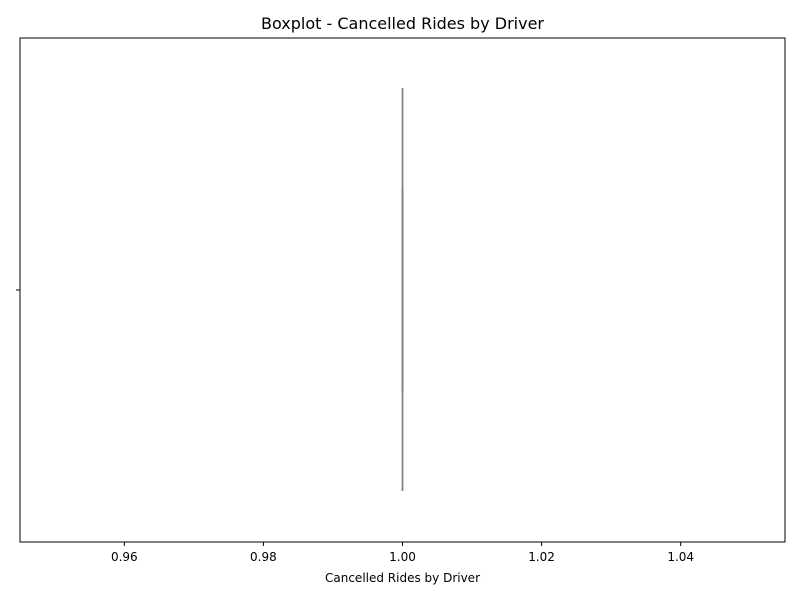 This screenshot has height=600, width=800. I want to click on x-axis-title: Cancelled Rides by Driver, so click(402, 578).